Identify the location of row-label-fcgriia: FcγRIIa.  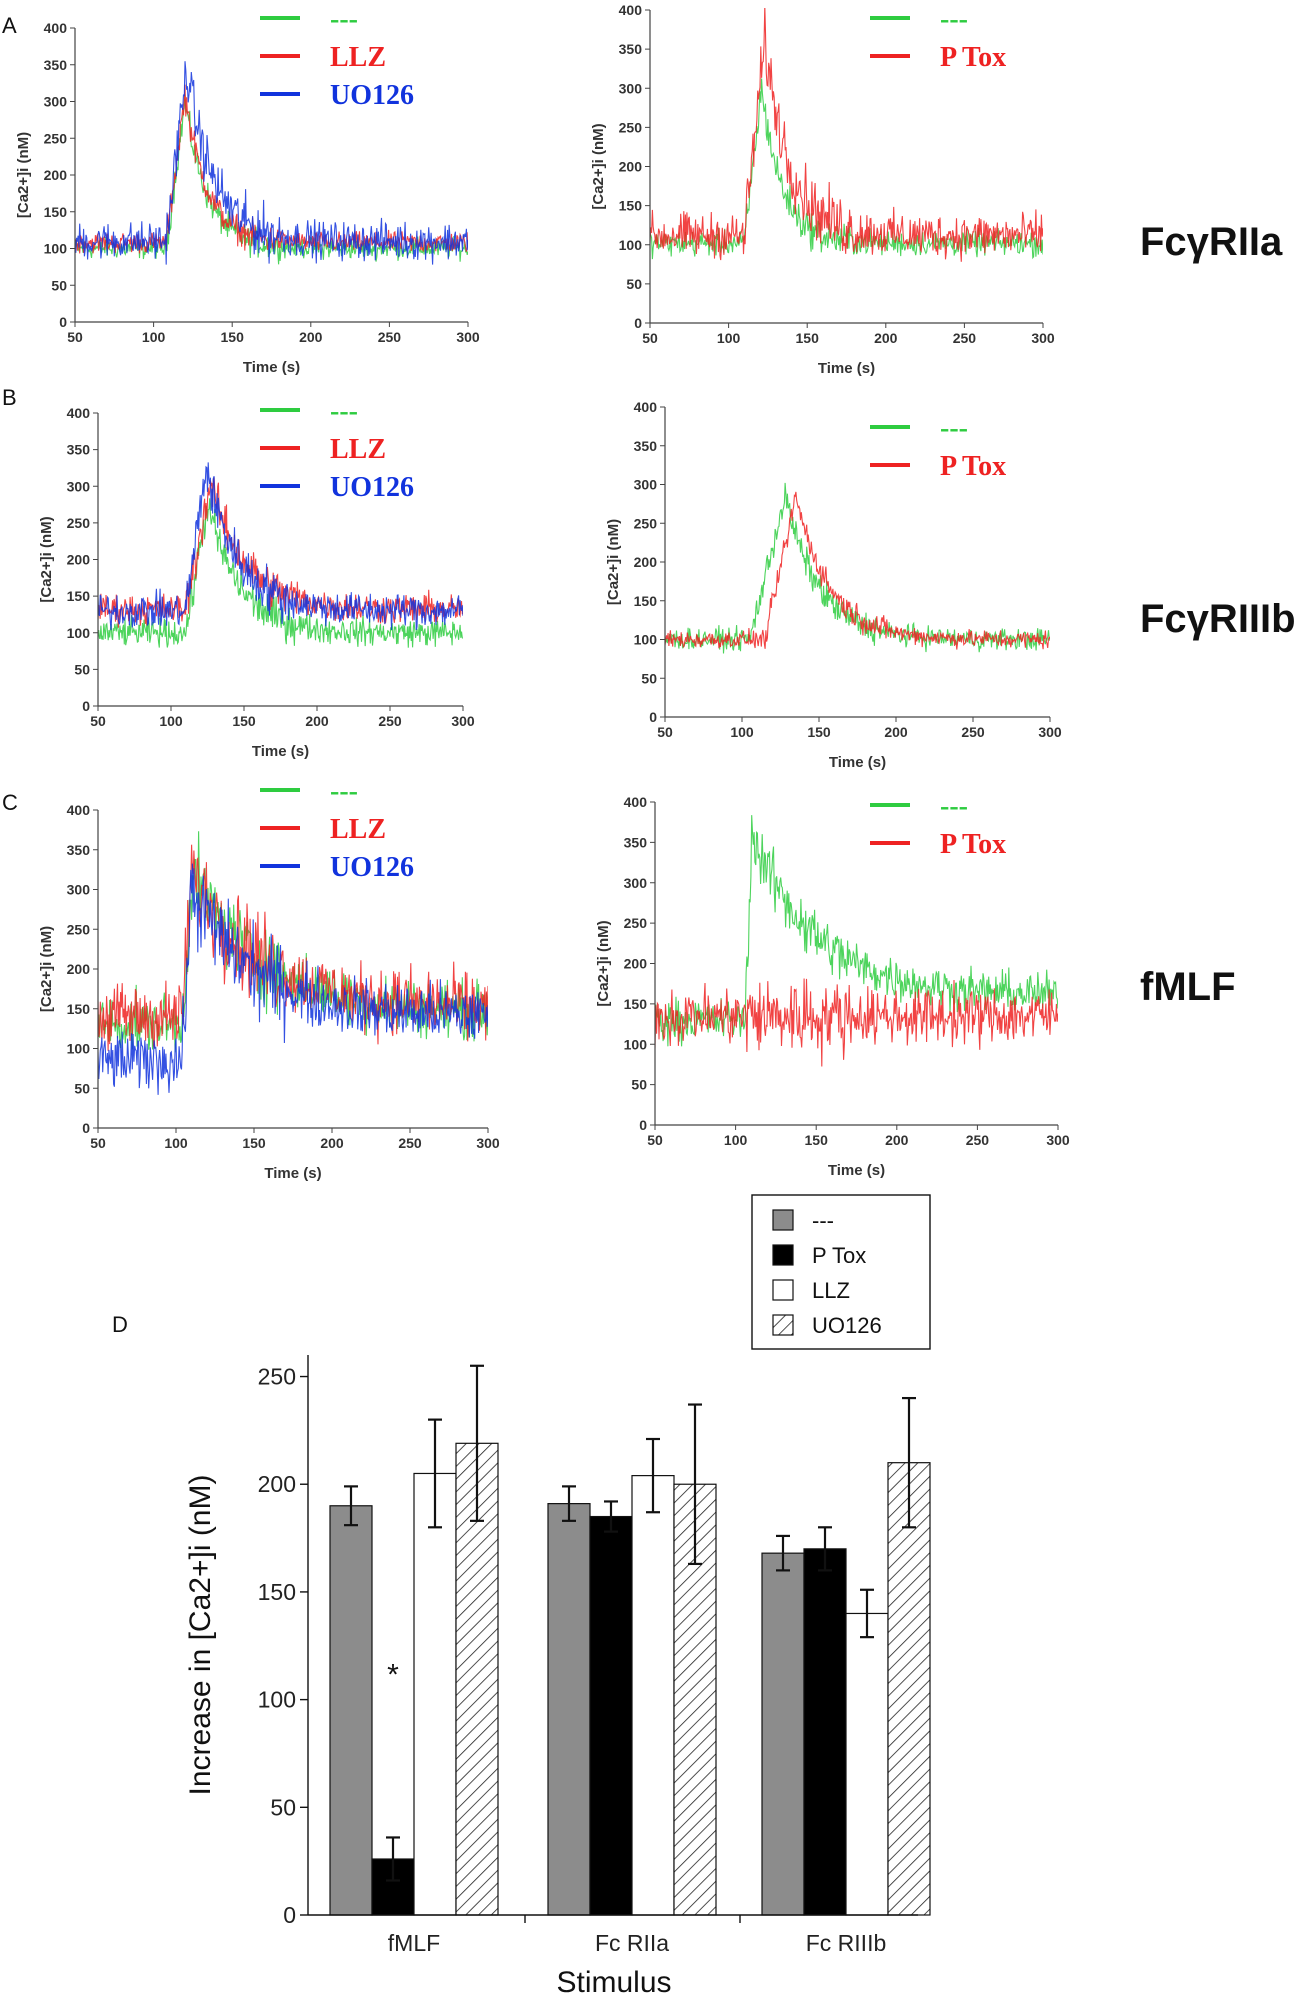
(1211, 242).